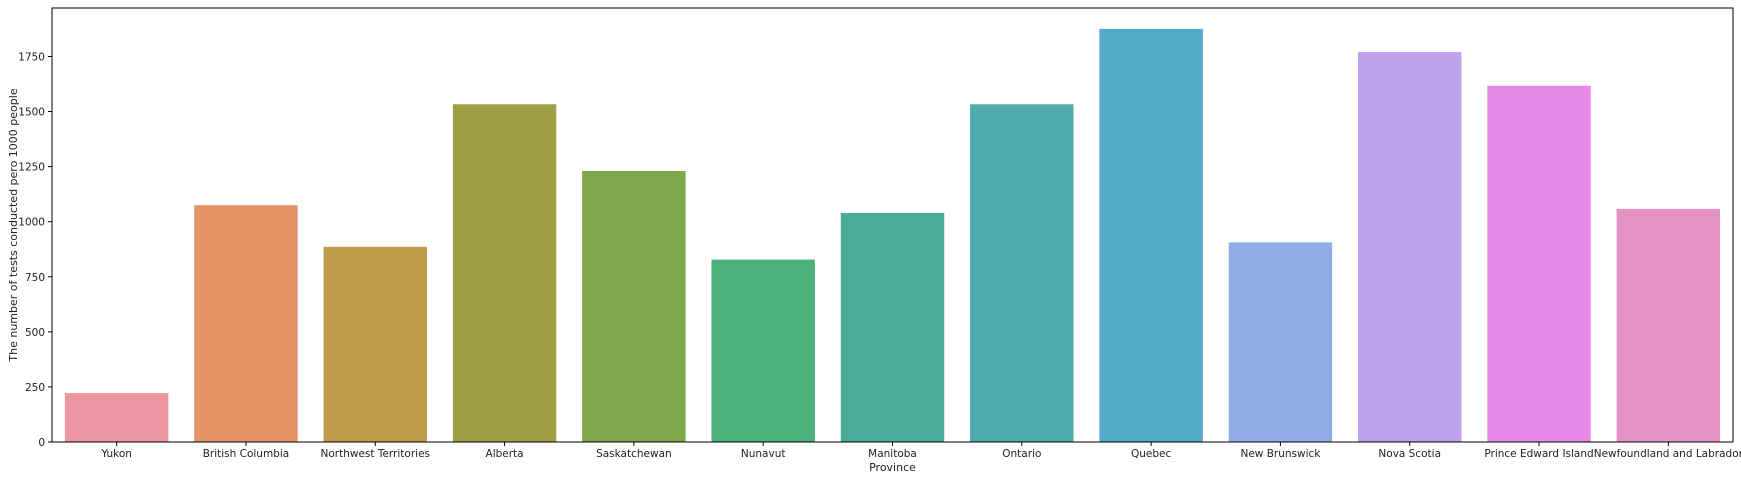 This screenshot has width=1741, height=480. What do you see at coordinates (31, 223) in the screenshot?
I see `y-tick-label: 1000` at bounding box center [31, 223].